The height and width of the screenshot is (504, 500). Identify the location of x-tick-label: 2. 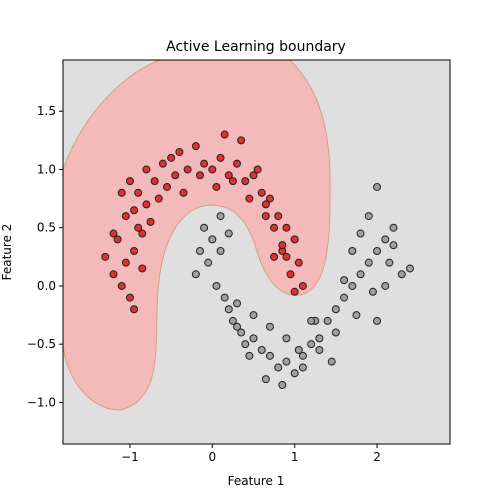
(377, 457).